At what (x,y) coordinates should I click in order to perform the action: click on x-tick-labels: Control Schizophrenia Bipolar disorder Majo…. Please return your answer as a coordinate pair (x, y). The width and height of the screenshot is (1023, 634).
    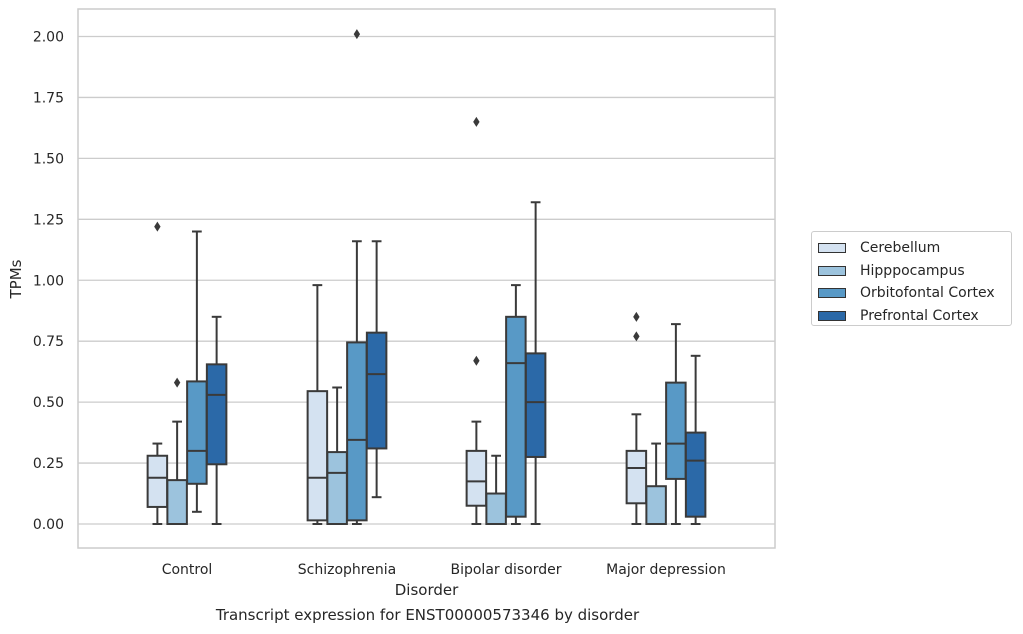
    Looking at the image, I should click on (444, 570).